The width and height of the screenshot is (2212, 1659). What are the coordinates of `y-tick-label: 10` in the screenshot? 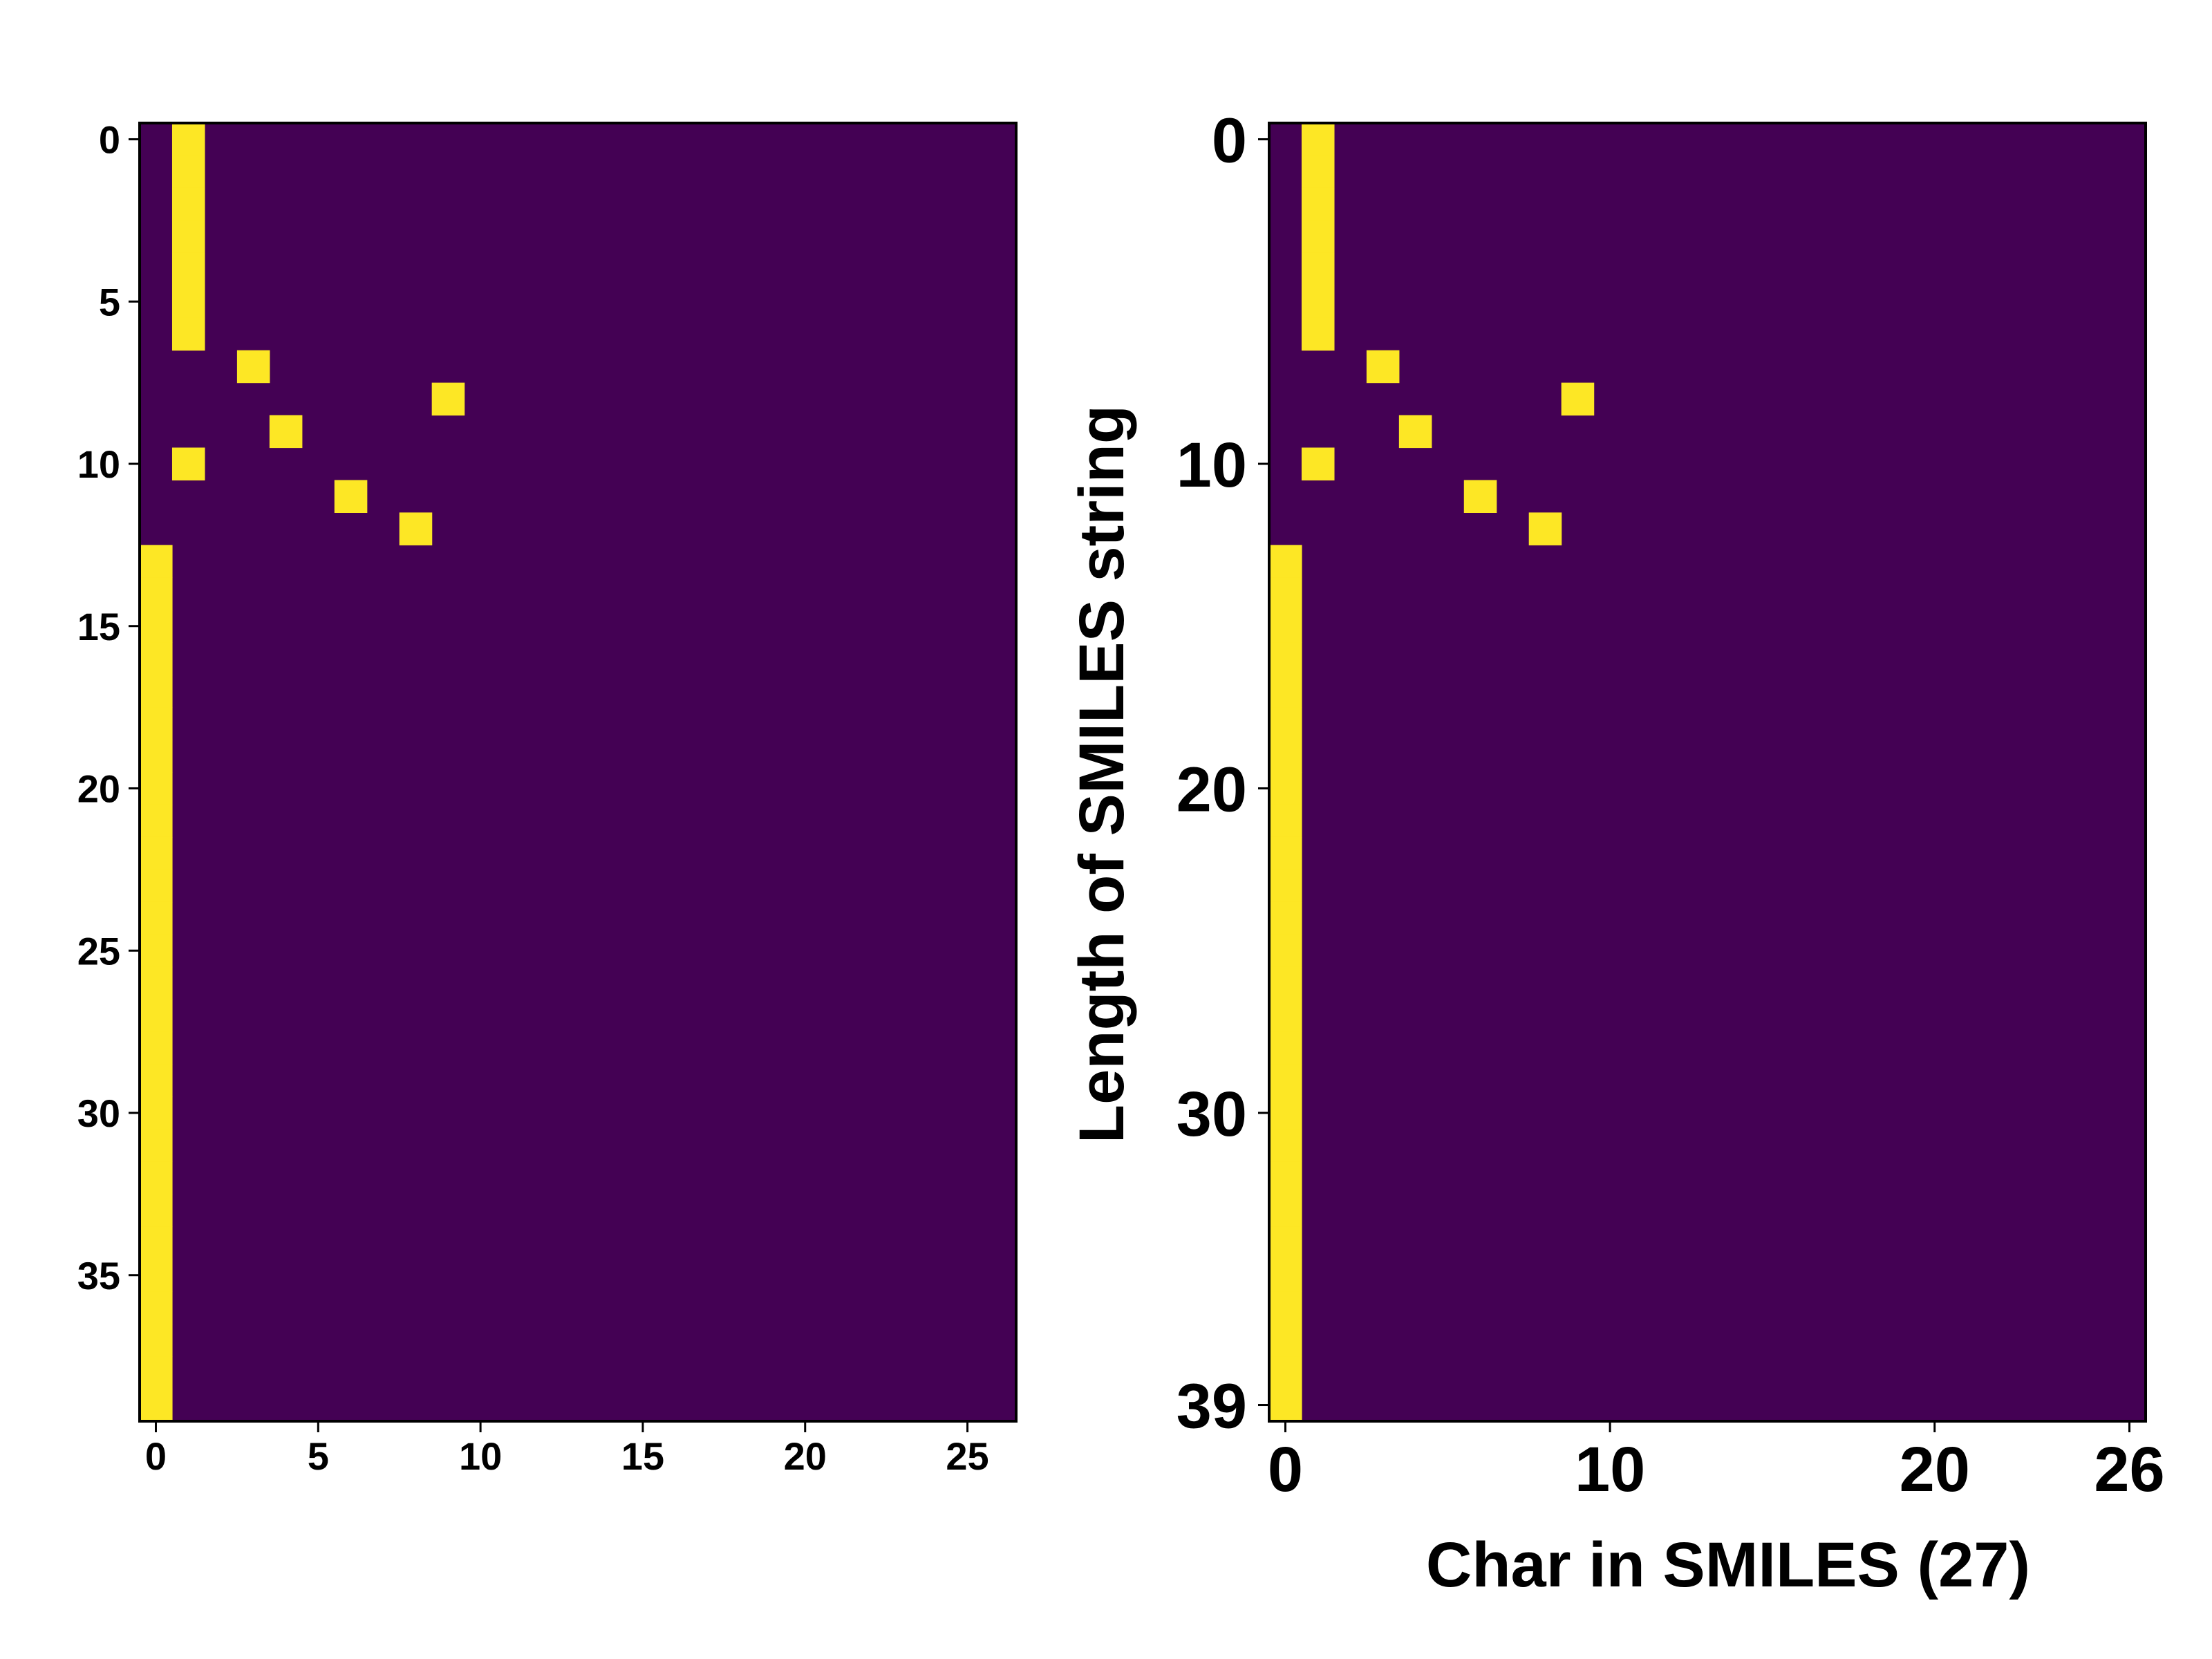 It's located at (99, 464).